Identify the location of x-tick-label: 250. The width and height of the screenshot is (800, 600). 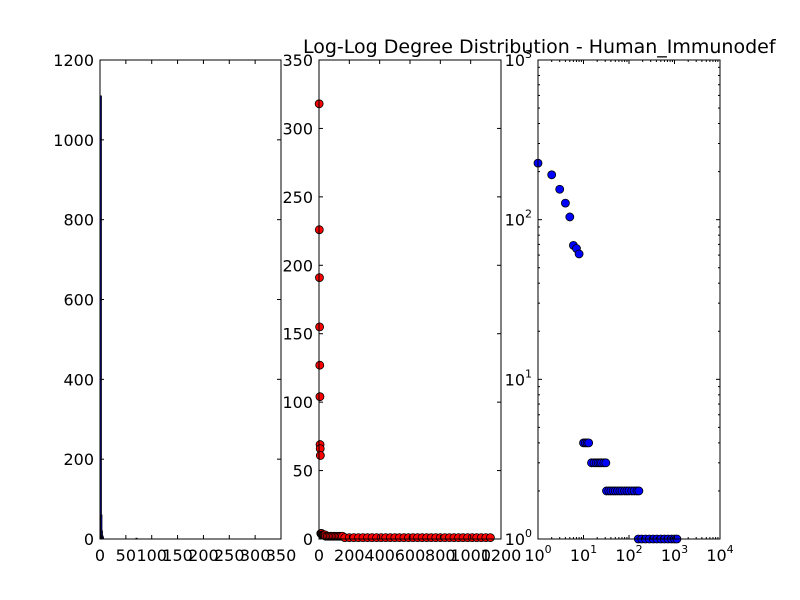
(229, 555).